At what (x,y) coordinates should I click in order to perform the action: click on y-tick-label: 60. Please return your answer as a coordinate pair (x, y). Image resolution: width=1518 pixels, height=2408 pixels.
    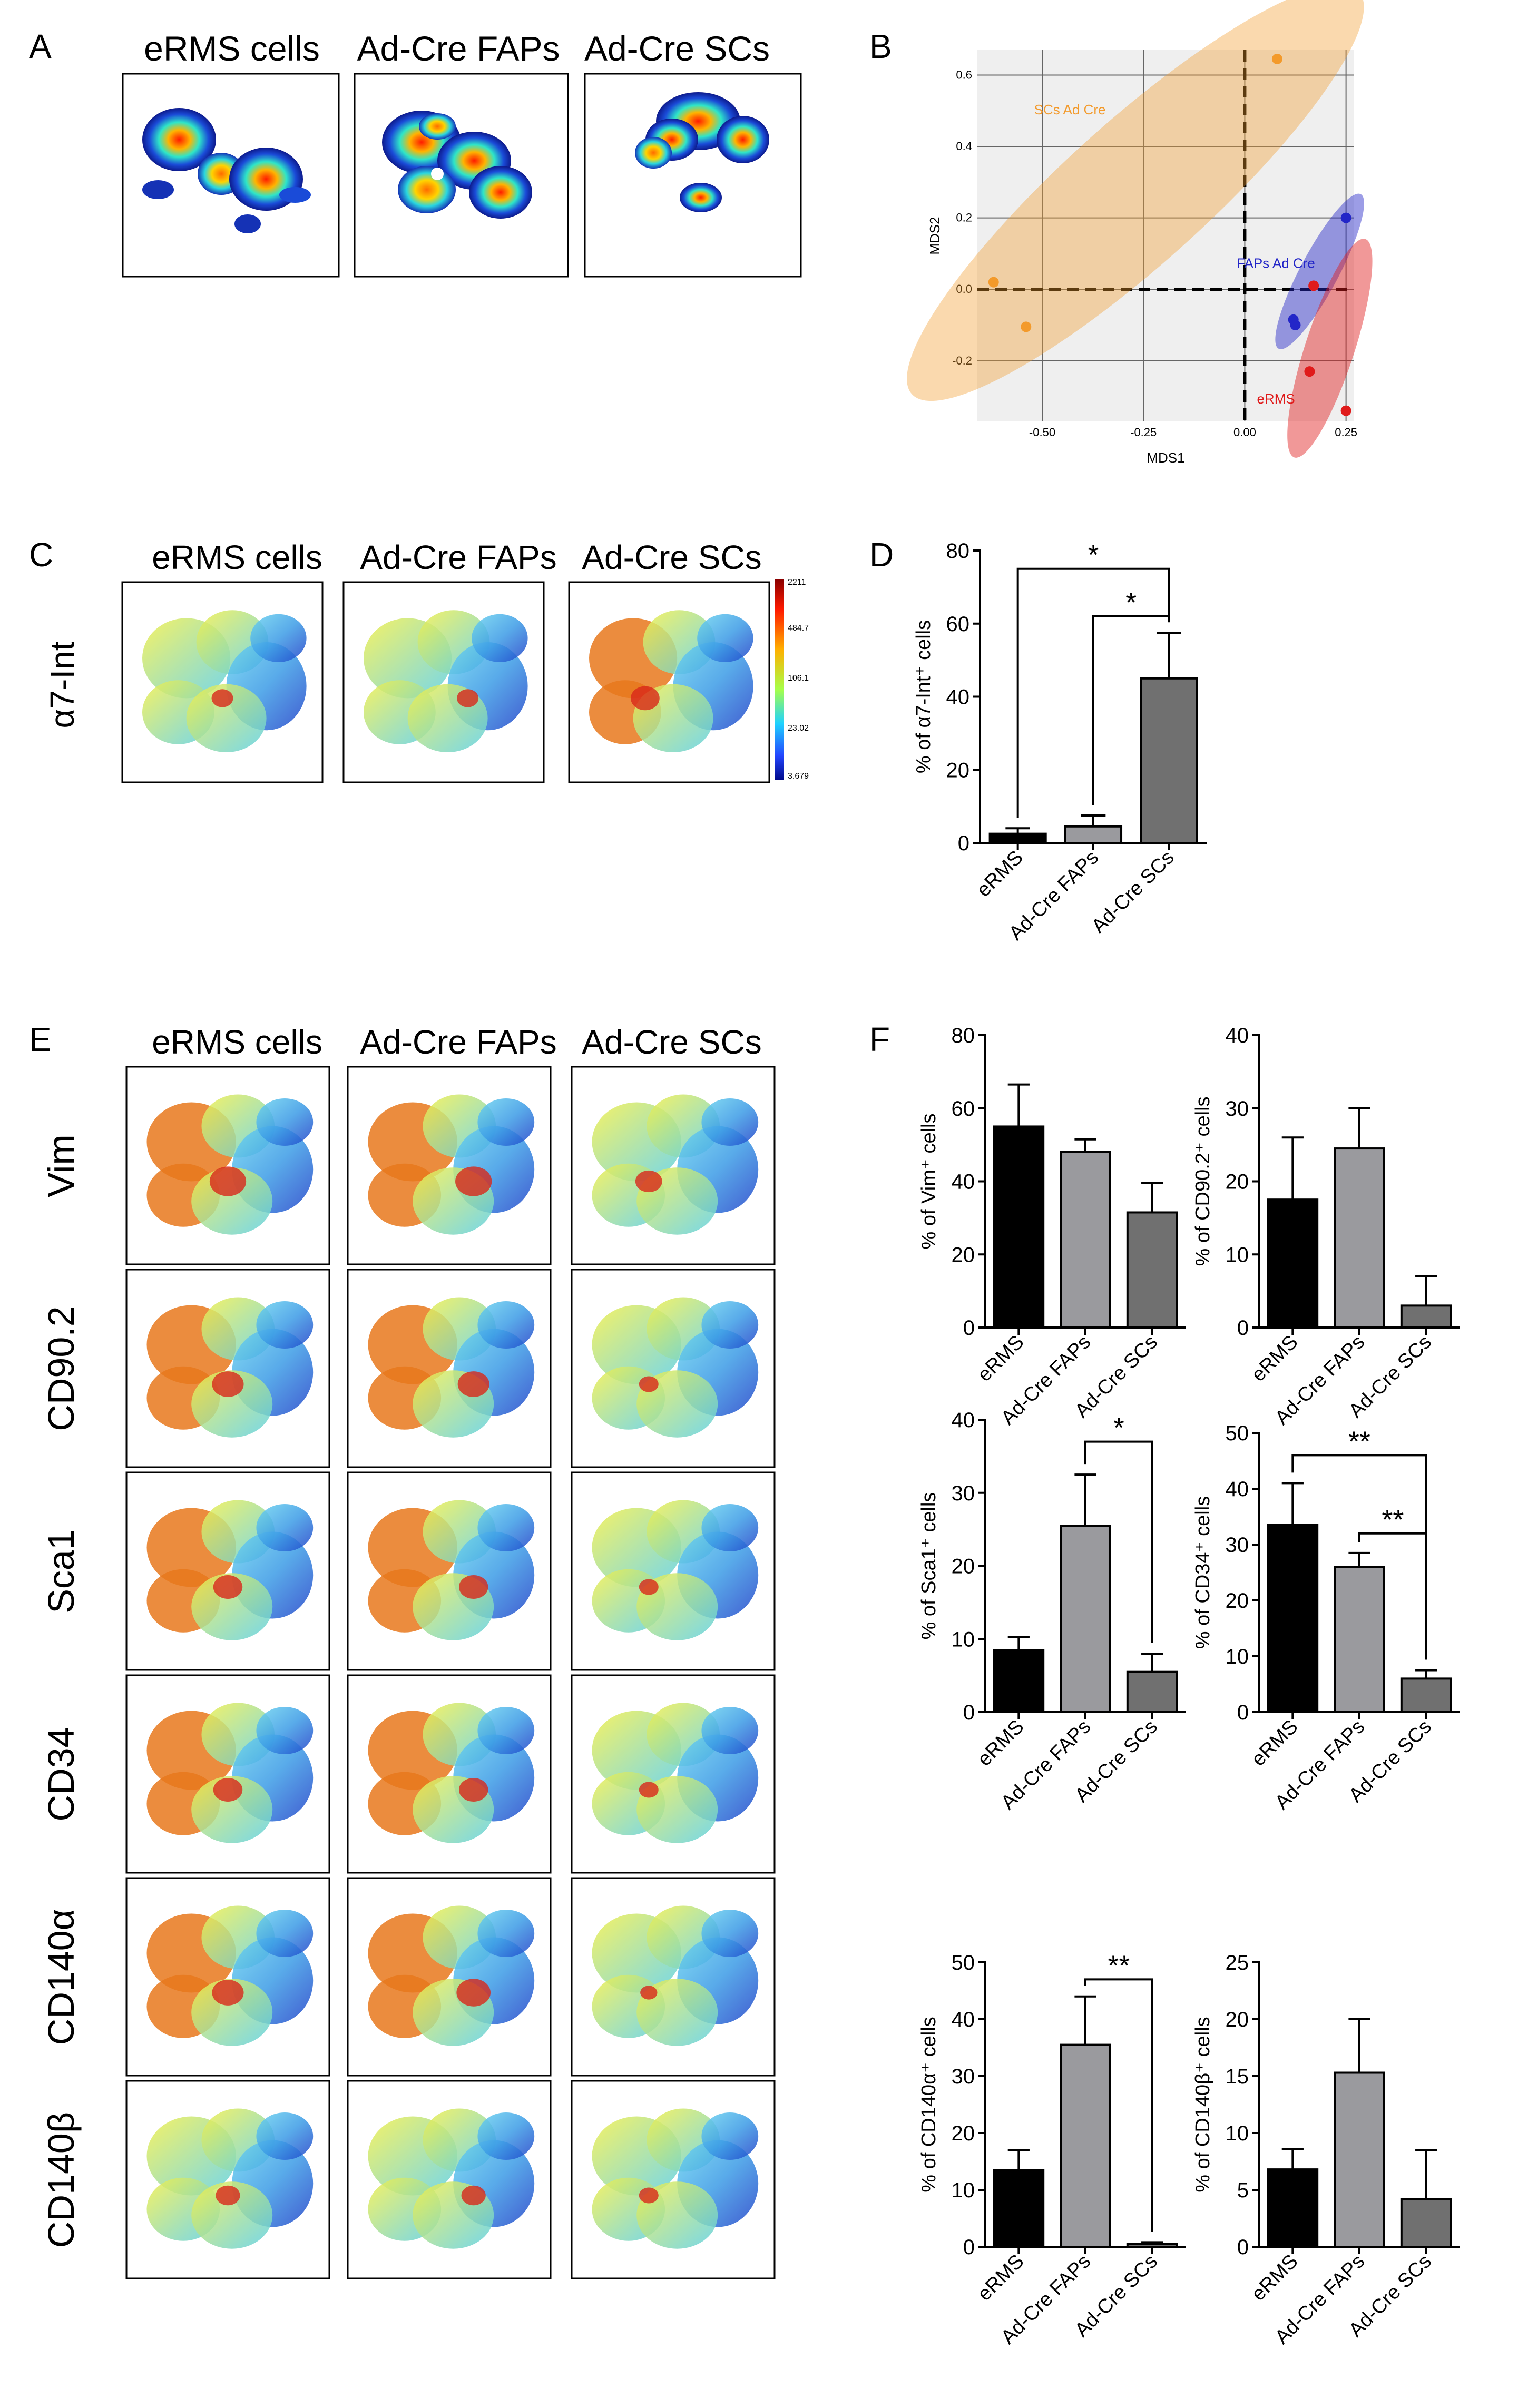
    Looking at the image, I should click on (964, 1109).